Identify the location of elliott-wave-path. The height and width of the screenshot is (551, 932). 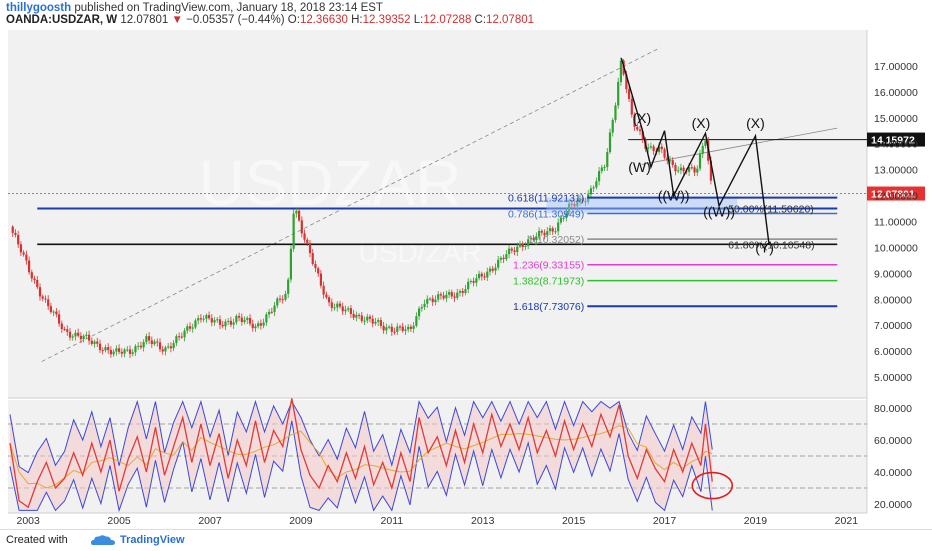
(695, 151).